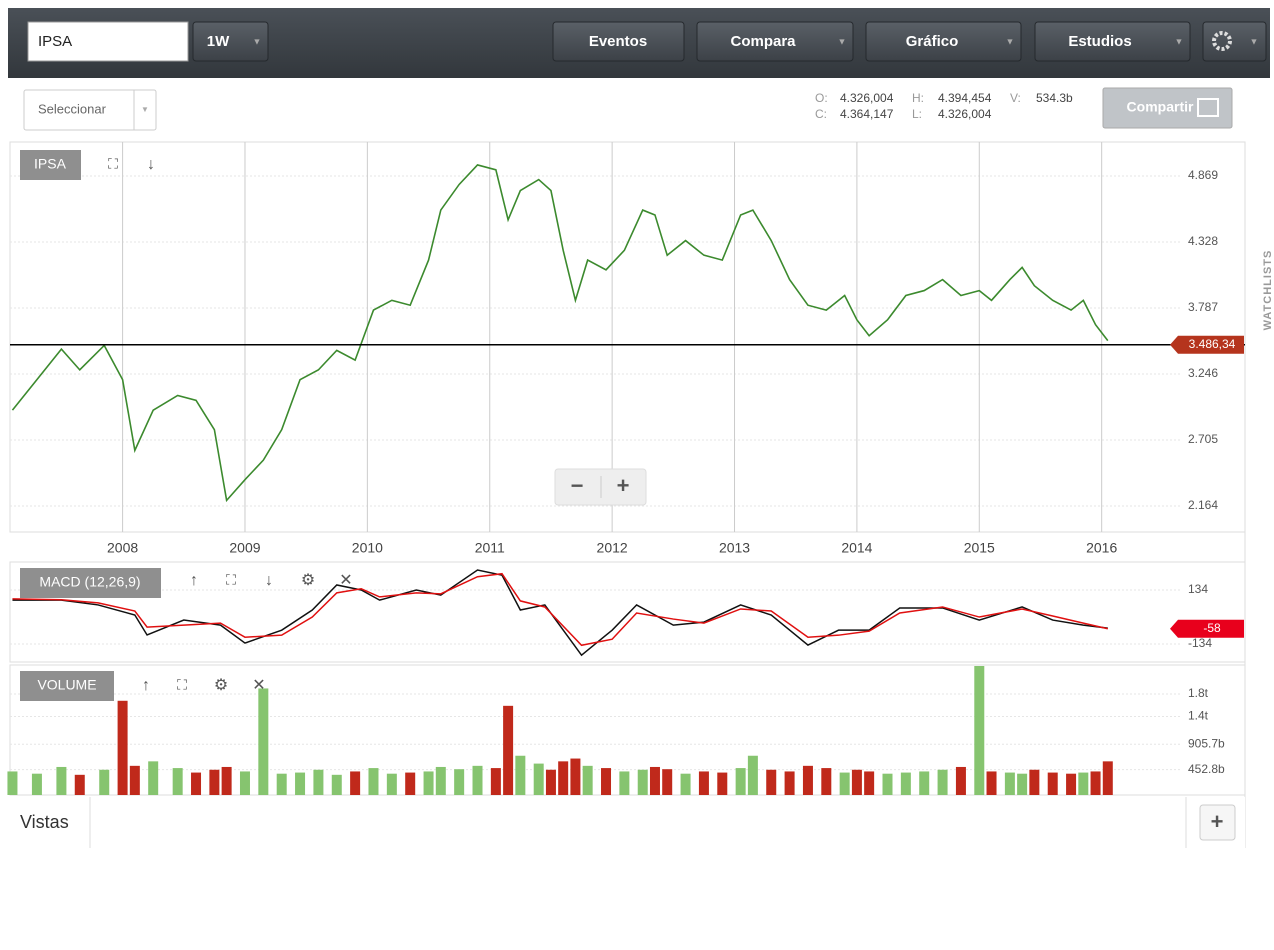 This screenshot has height=950, width=1274. Describe the element at coordinates (1101, 548) in the screenshot. I see `x-tick-label: 2016` at that location.